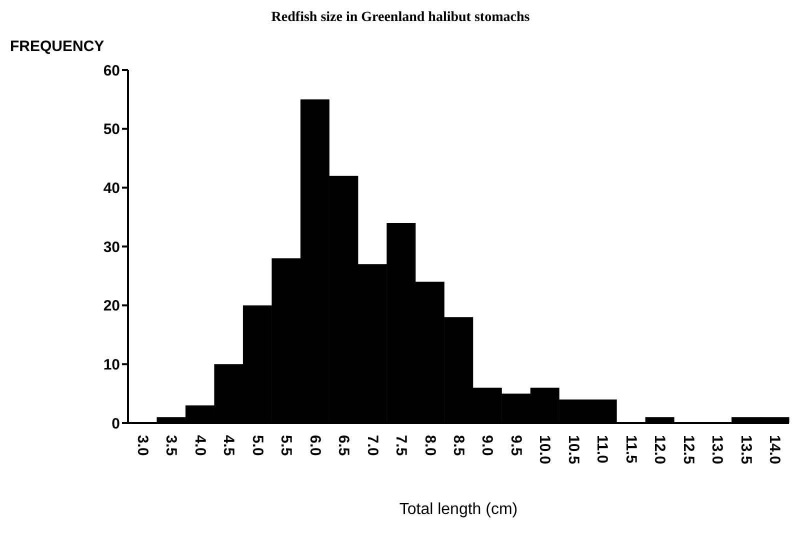  What do you see at coordinates (343, 445) in the screenshot?
I see `x-tick-label: 6.5` at bounding box center [343, 445].